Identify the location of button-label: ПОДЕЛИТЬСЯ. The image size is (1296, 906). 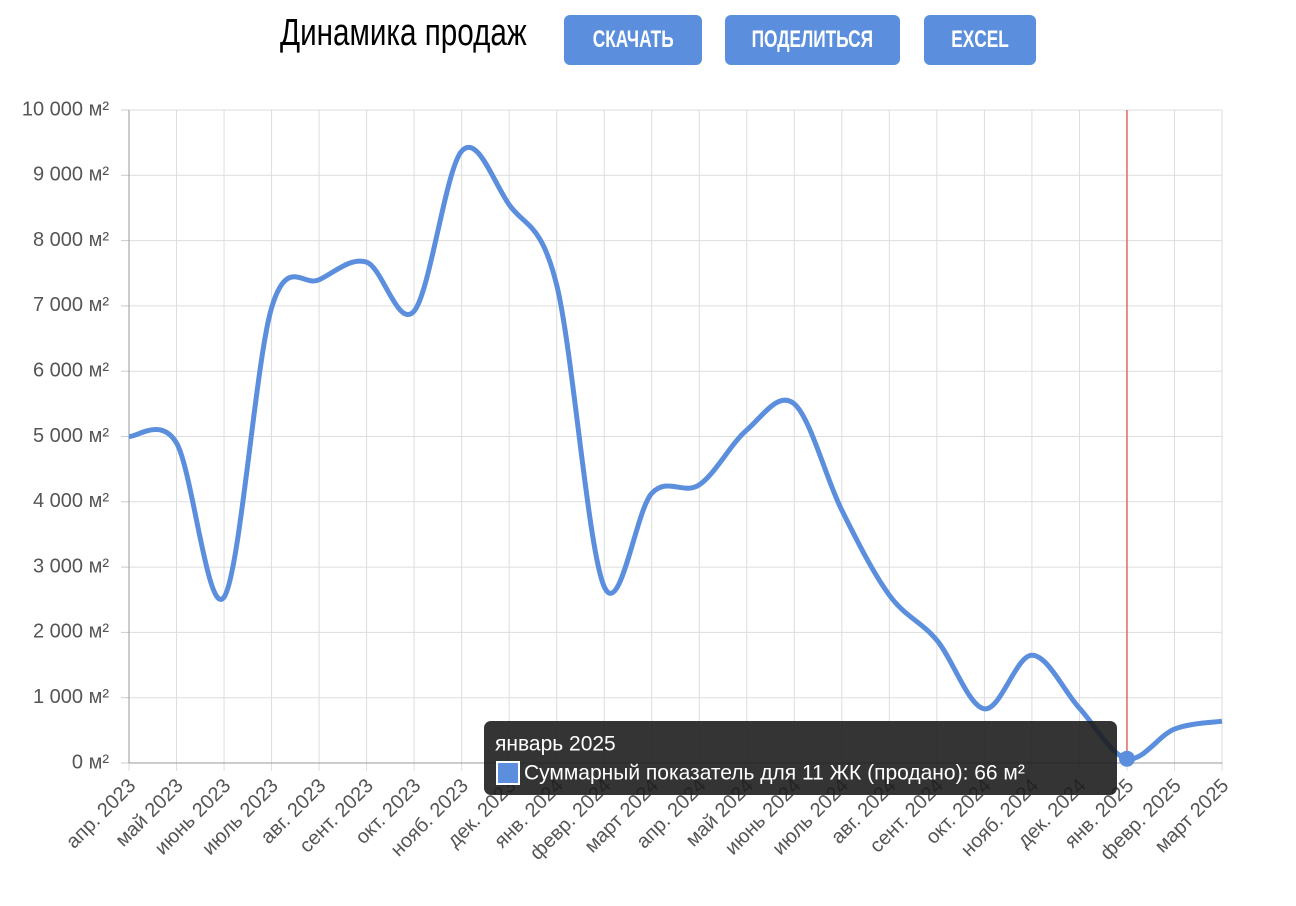
(812, 39).